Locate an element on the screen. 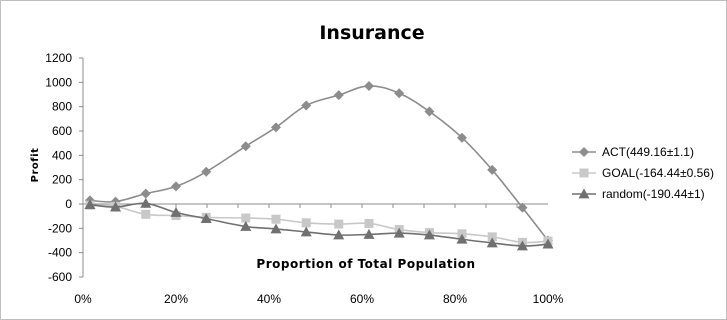 Image resolution: width=727 pixels, height=320 pixels. x-tick-label: 100% is located at coordinates (548, 299).